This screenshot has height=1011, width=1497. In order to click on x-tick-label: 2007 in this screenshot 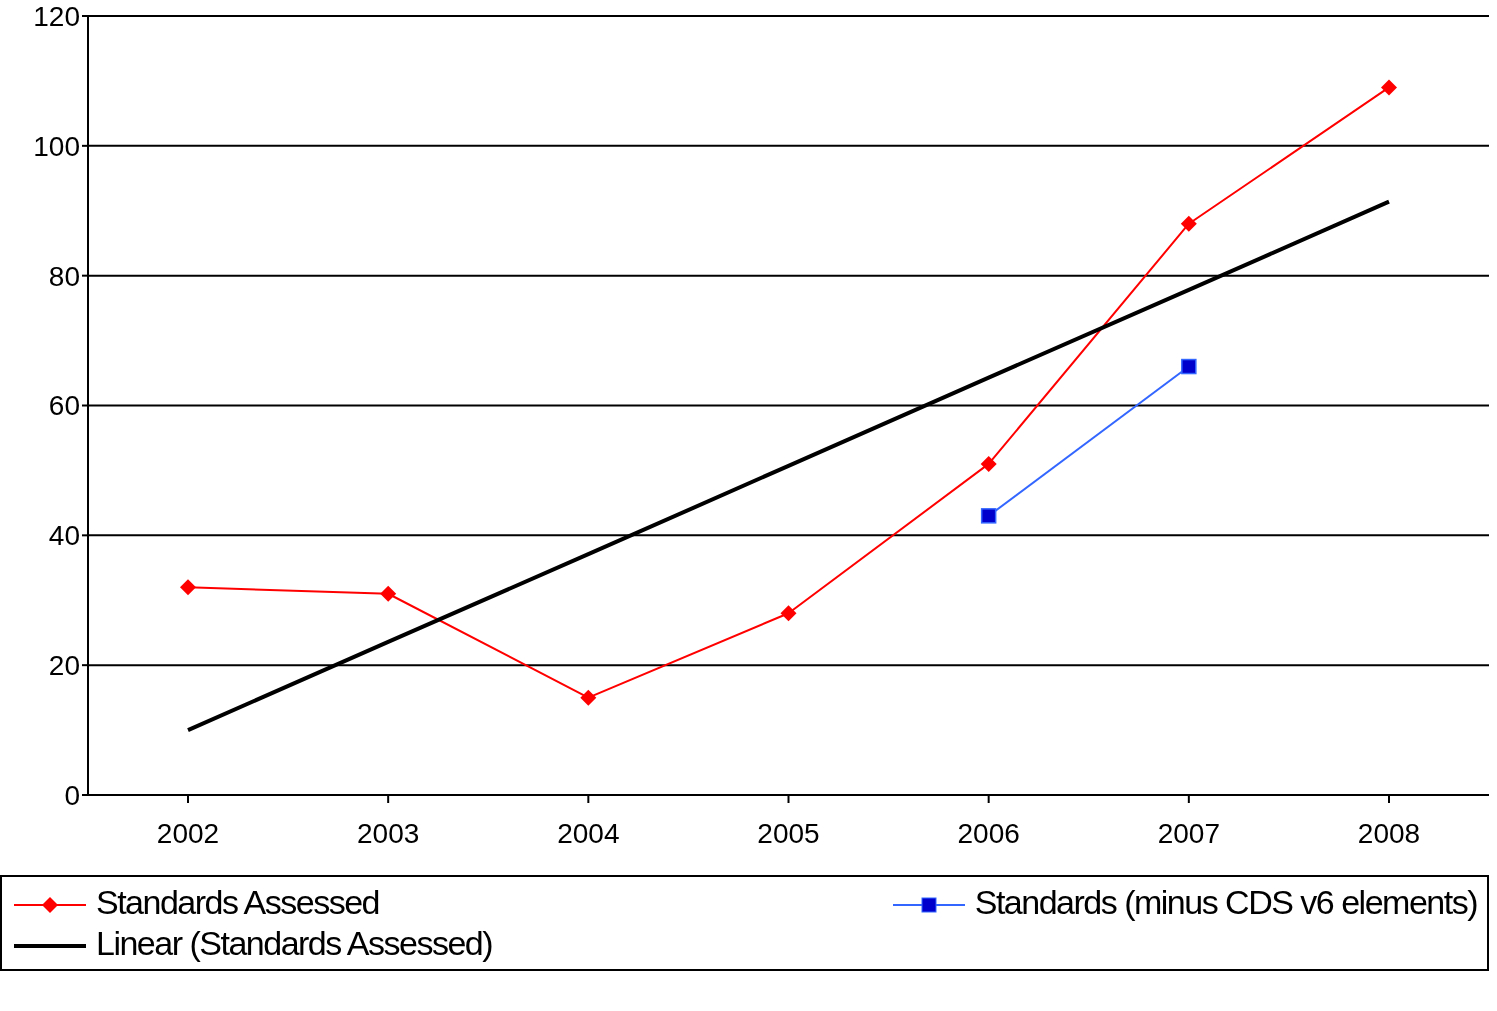, I will do `click(1188, 833)`.